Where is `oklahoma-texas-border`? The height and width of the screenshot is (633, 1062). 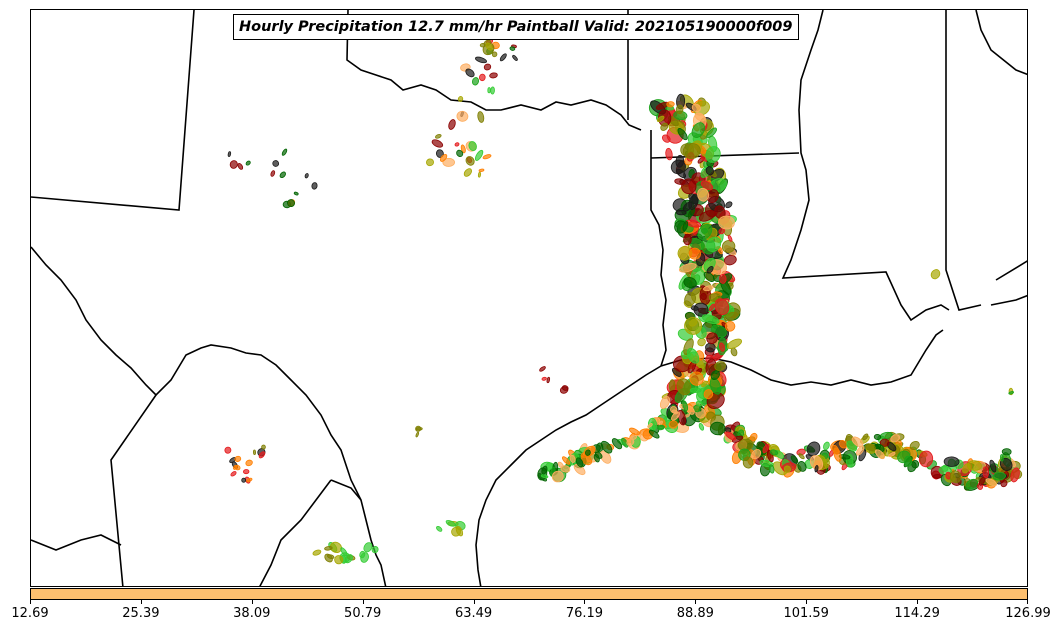
oklahoma-texas-border is located at coordinates (494, 70).